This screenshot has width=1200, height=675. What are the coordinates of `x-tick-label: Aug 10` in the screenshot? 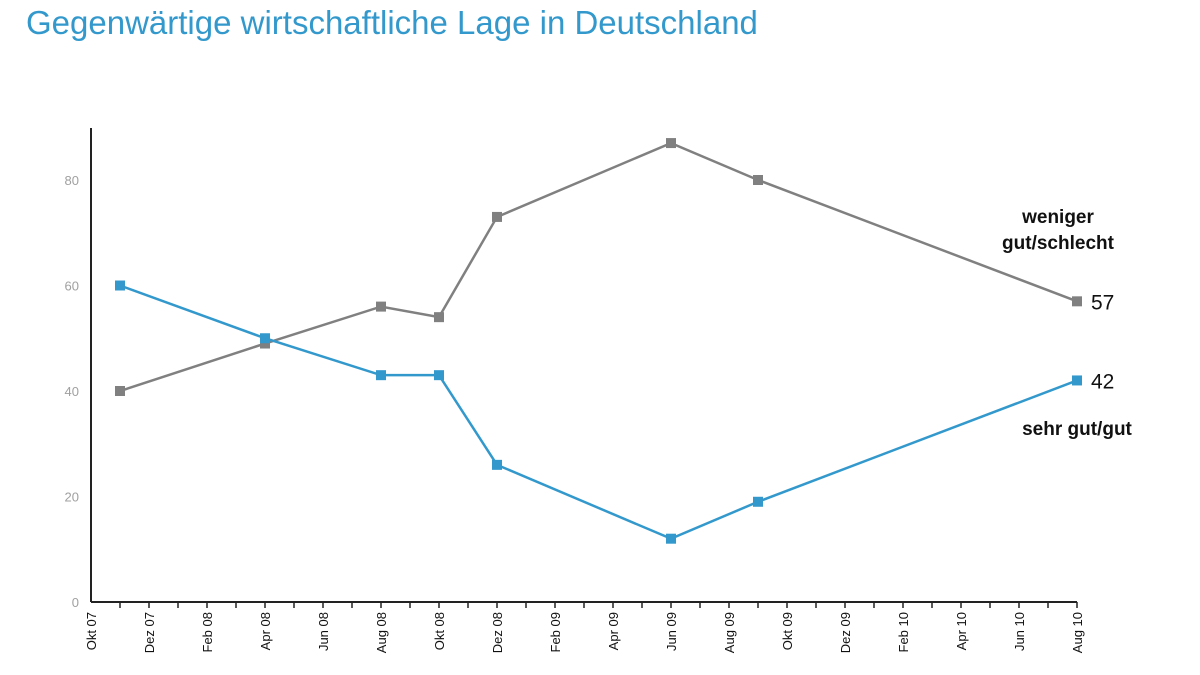 It's located at (1077, 632).